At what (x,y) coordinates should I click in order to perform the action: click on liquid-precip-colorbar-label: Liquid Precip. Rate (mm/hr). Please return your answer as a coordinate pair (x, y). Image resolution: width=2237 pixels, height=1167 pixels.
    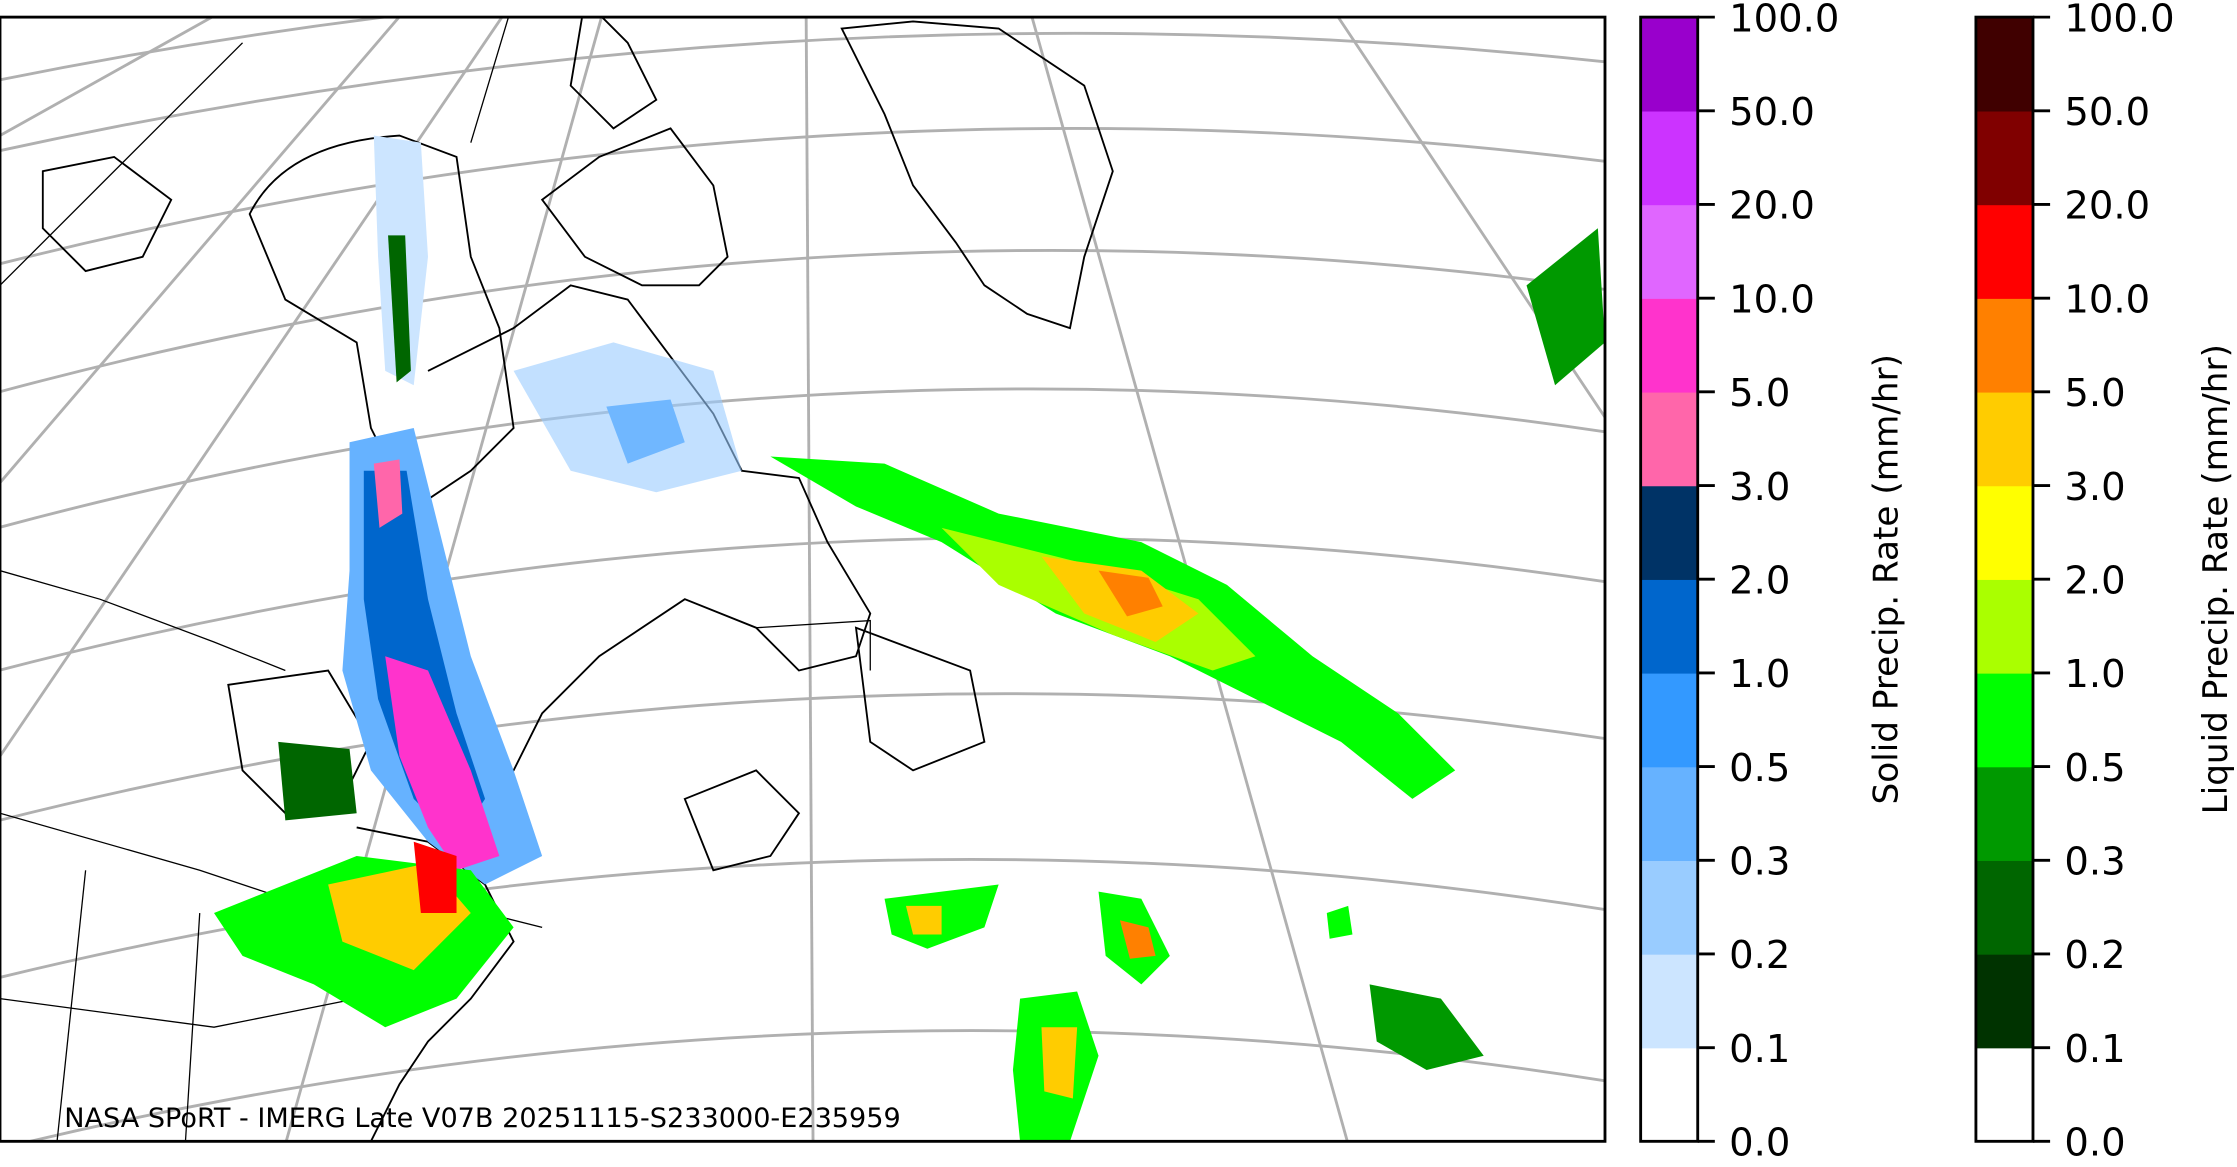
    Looking at the image, I should click on (2216, 579).